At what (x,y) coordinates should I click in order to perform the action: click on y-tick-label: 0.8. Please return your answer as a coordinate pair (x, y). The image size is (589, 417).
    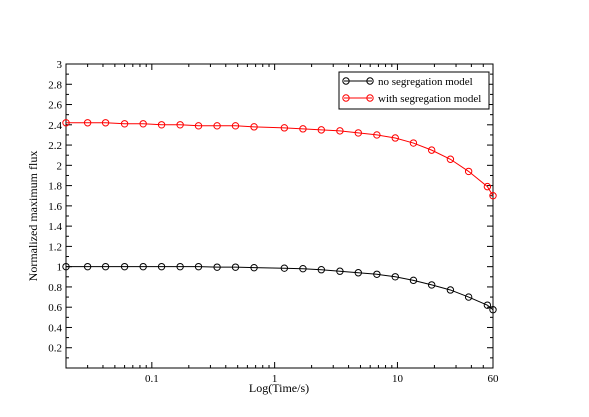
    Looking at the image, I should click on (55, 288).